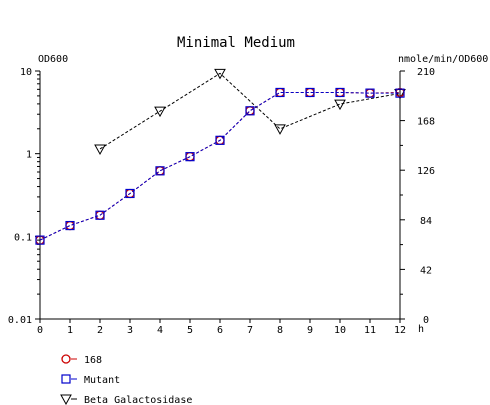  What do you see at coordinates (370, 330) in the screenshot?
I see `x-tick-label: 11` at bounding box center [370, 330].